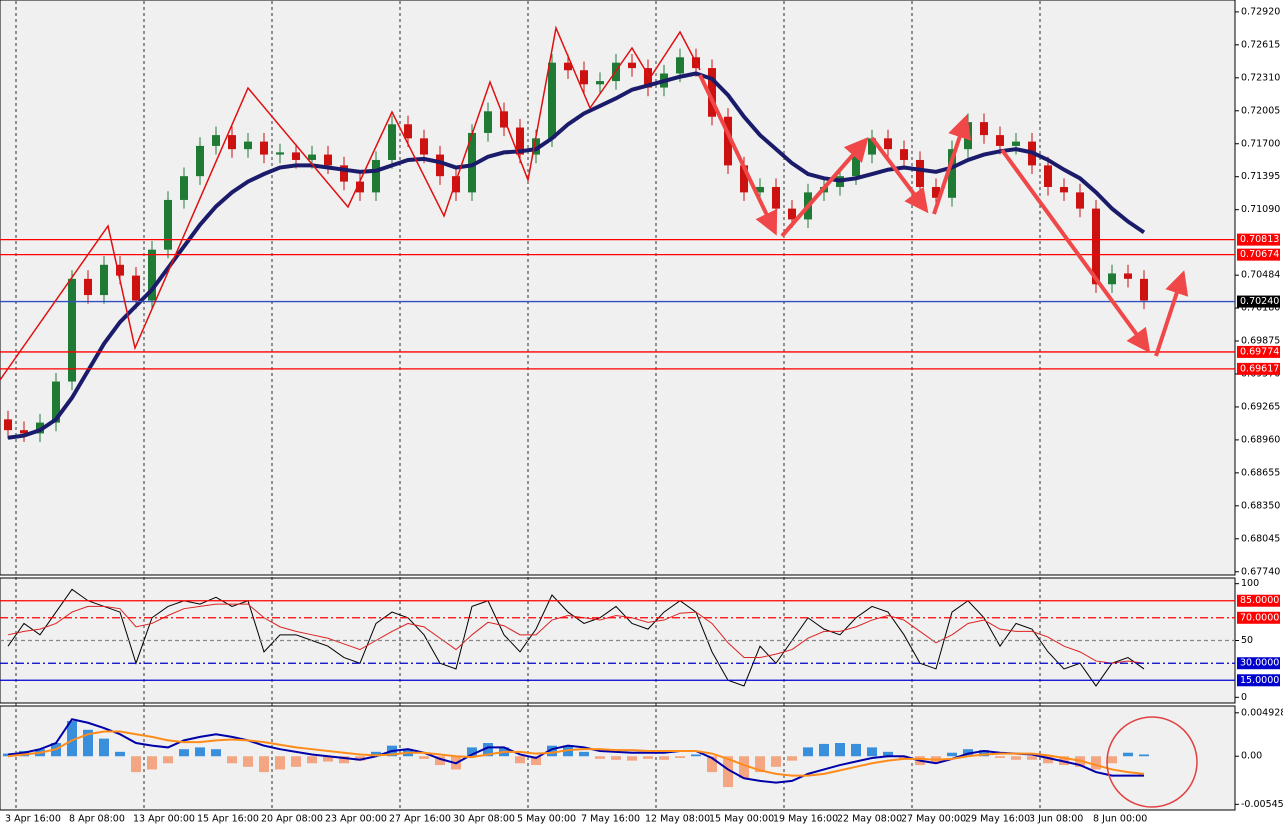 The width and height of the screenshot is (1283, 827). I want to click on x-tick-label: 27 May 00:00, so click(933, 819).